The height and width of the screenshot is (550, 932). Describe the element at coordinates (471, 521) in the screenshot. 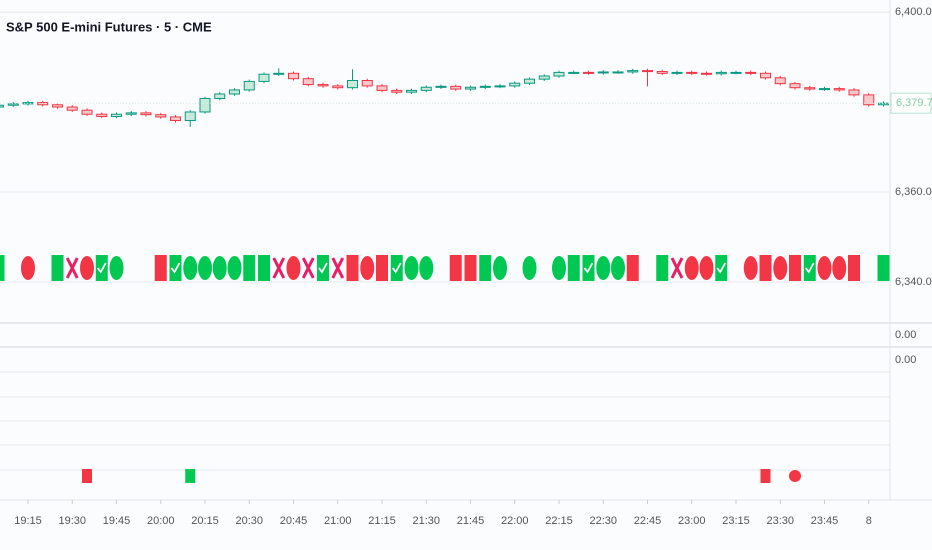

I see `x-tick-label: 21:45` at that location.